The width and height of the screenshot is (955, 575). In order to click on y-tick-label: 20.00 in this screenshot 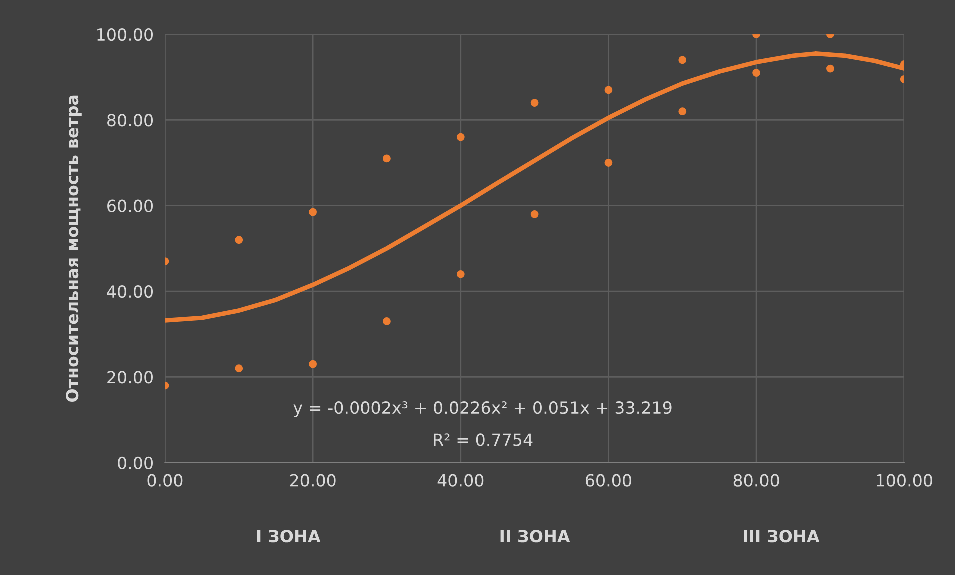, I will do `click(130, 377)`.